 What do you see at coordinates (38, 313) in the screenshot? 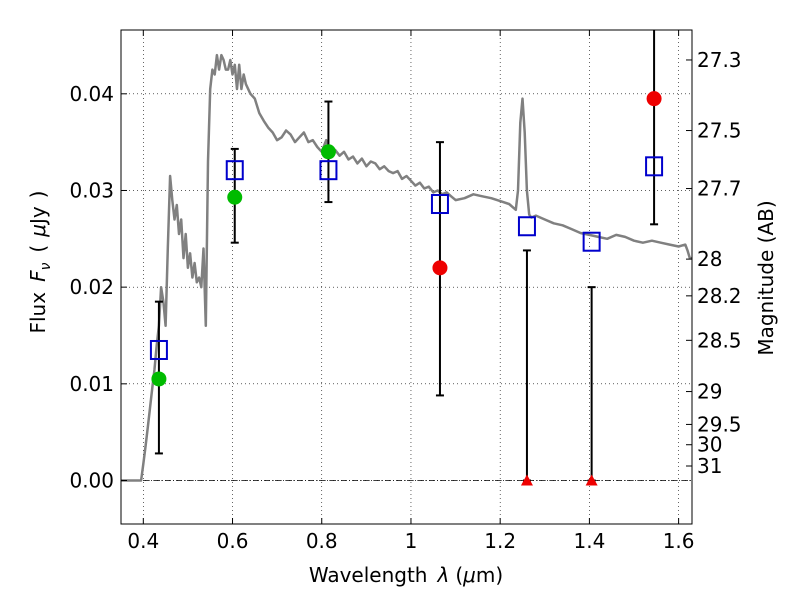
I see `y-axis-title-text: Flux` at bounding box center [38, 313].